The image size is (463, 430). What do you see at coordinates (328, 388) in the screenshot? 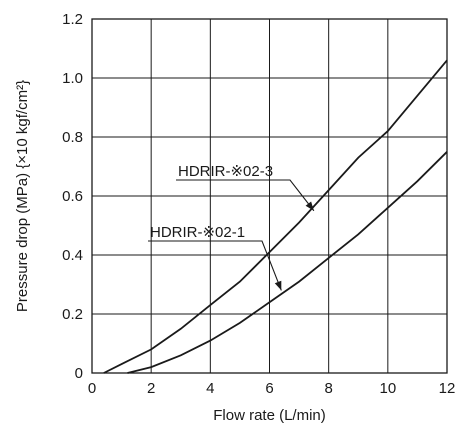
I see `x-tick-label: 8` at bounding box center [328, 388].